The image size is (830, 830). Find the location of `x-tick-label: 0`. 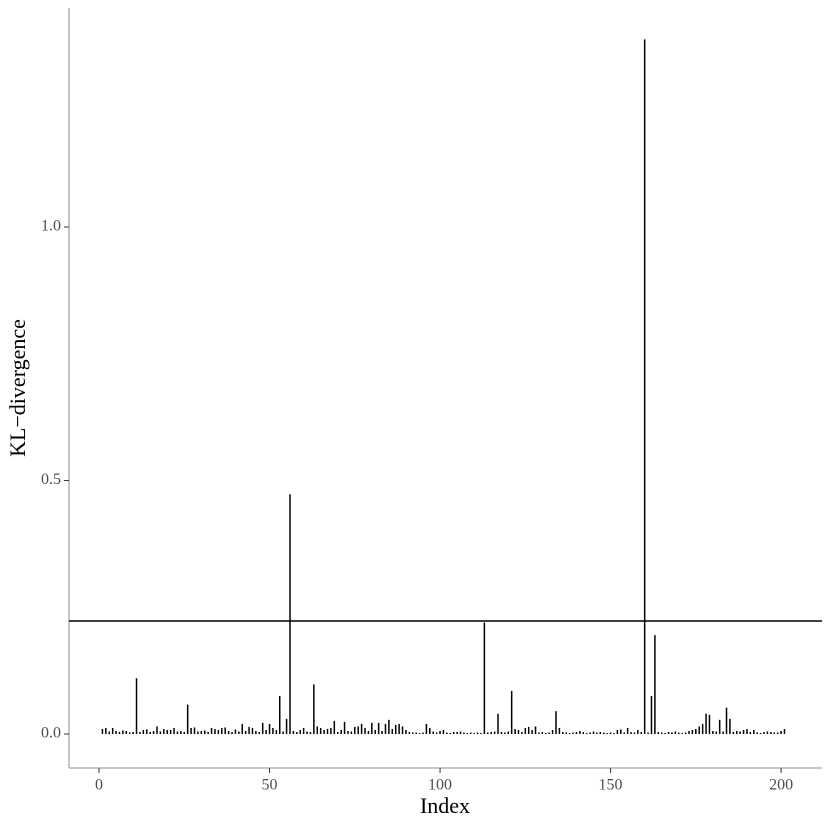

x-tick-label: 0 is located at coordinates (99, 785).